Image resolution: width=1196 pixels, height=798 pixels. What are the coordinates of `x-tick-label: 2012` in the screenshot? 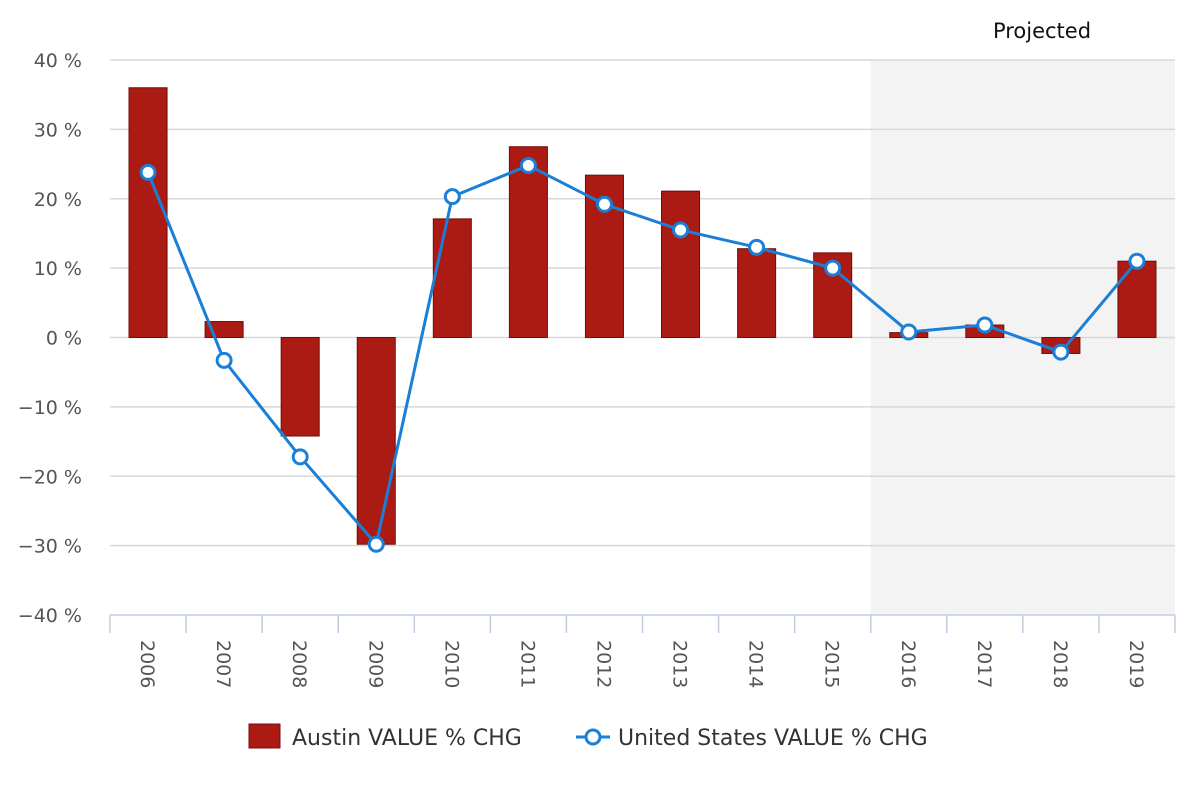 It's located at (603, 664).